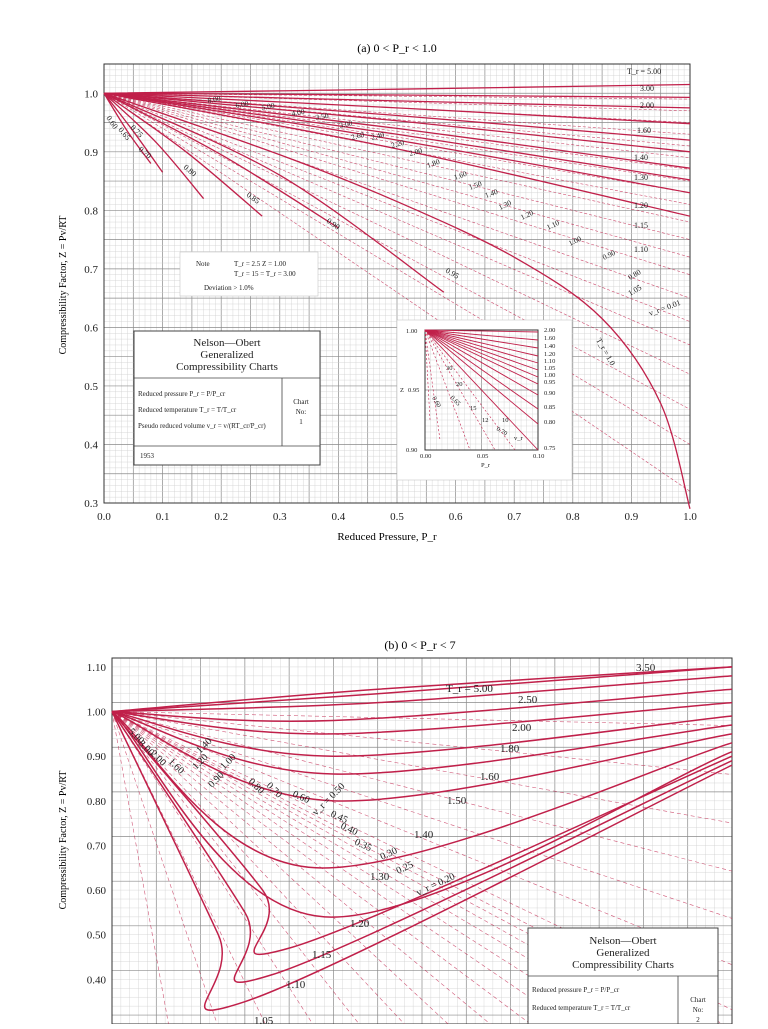 Image resolution: width=768 pixels, height=1029 pixels. What do you see at coordinates (415, 152) in the screenshot?
I see `vr-label: 2.00` at bounding box center [415, 152].